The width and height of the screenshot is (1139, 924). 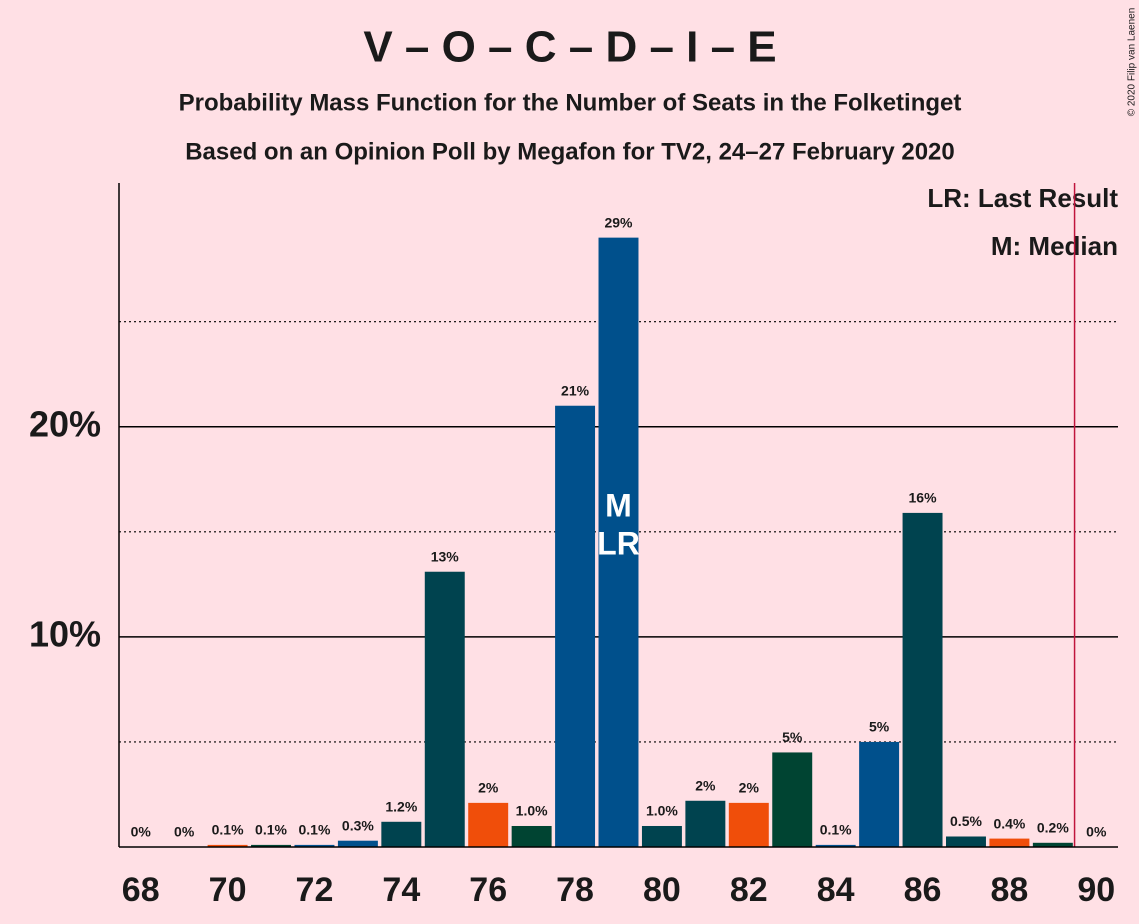 What do you see at coordinates (1096, 890) in the screenshot?
I see `x-tick-label: 90` at bounding box center [1096, 890].